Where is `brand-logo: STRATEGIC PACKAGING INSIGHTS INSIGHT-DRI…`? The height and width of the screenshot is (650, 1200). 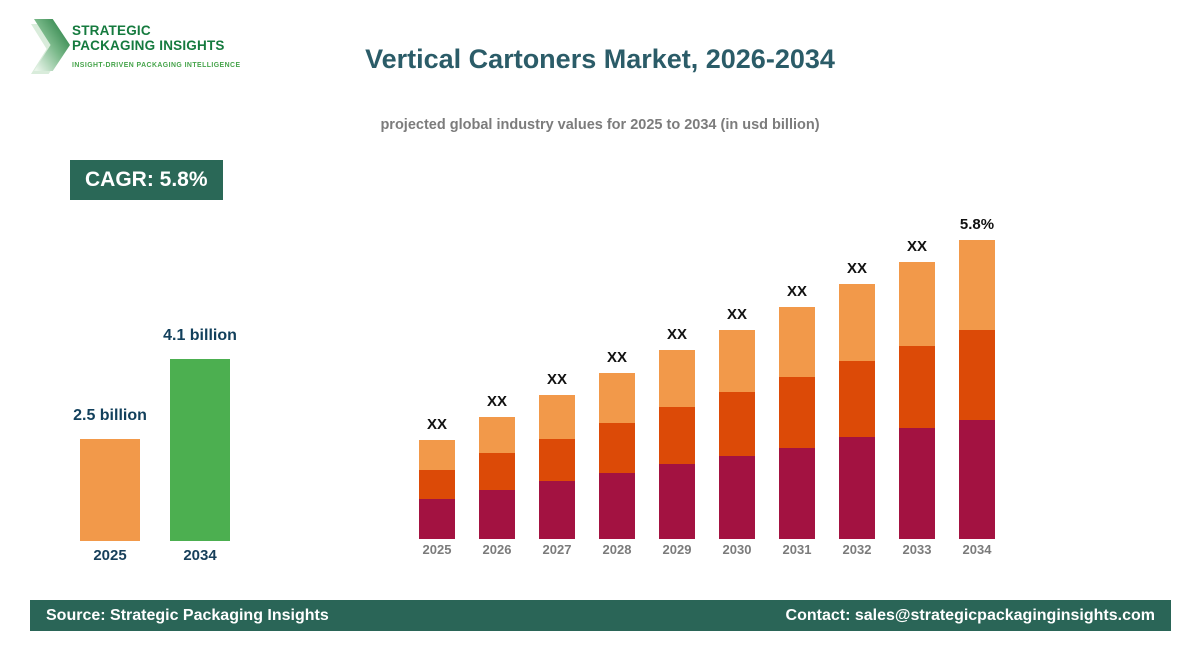
brand-logo: STRATEGIC PACKAGING INSIGHTS INSIGHT-DRI… is located at coordinates (160, 47).